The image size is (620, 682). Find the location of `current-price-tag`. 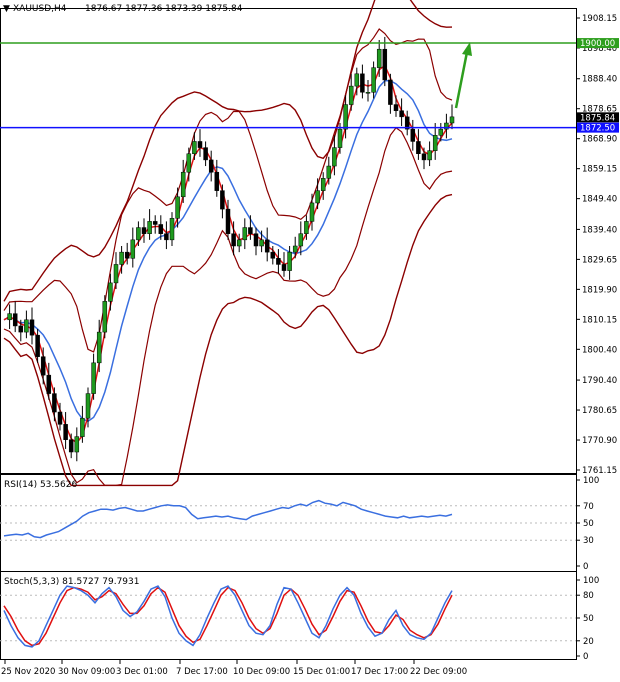

current-price-tag is located at coordinates (598, 117).